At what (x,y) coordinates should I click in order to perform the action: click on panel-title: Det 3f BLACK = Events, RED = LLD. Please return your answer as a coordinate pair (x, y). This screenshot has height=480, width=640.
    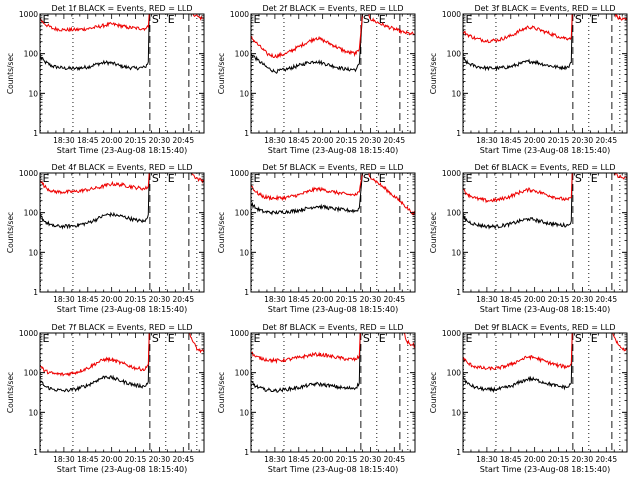
    Looking at the image, I should click on (544, 8).